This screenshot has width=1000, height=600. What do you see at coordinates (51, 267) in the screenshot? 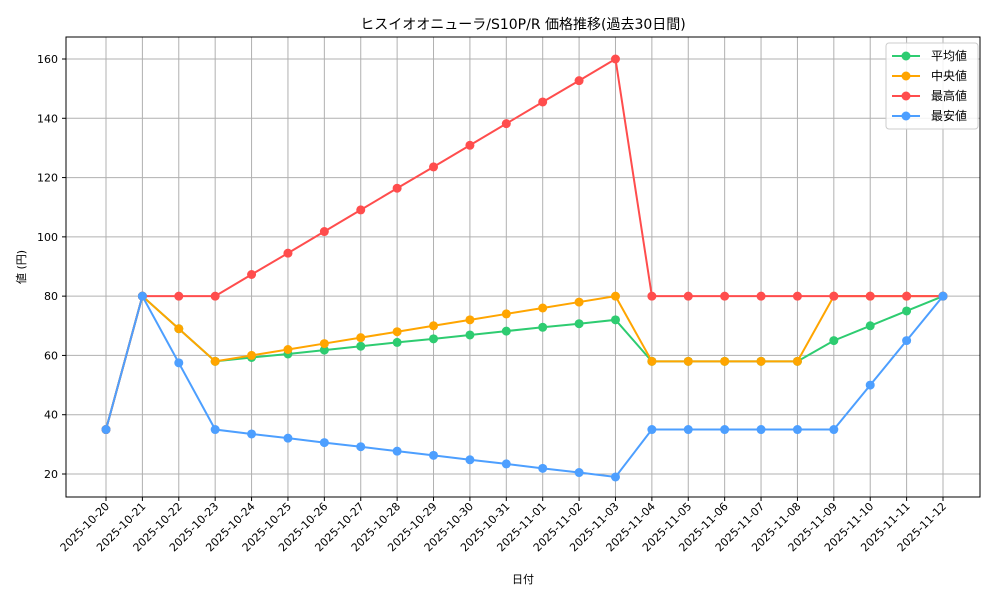
I see `y-axis-ticks: 20 40 60 80 100 120 140 160` at bounding box center [51, 267].